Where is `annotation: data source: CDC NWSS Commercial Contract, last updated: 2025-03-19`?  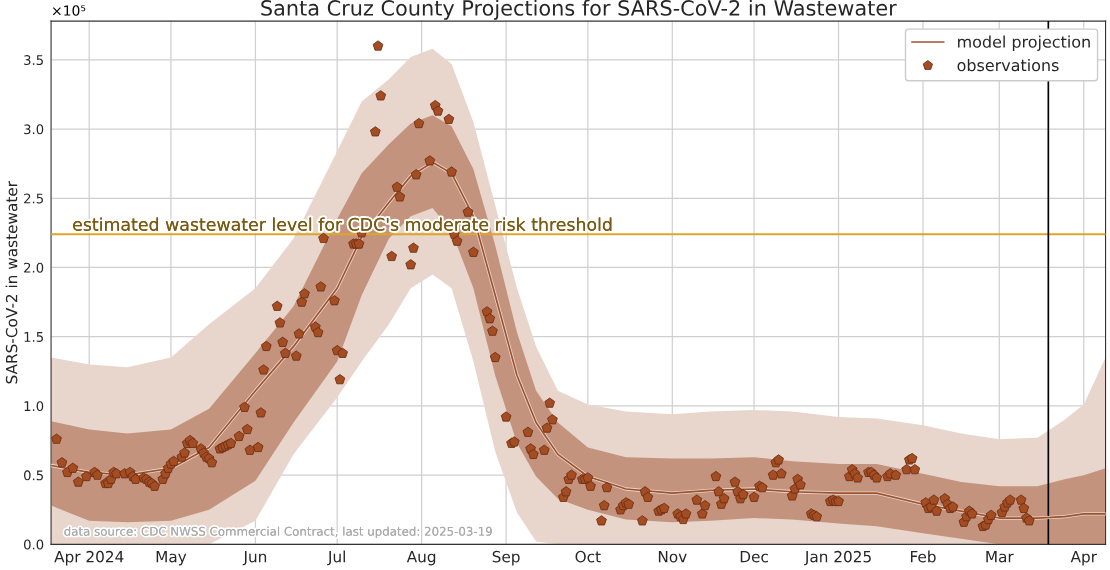
annotation: data source: CDC NWSS Commercial Contract, last updated: 2025-03-19 is located at coordinates (278, 532).